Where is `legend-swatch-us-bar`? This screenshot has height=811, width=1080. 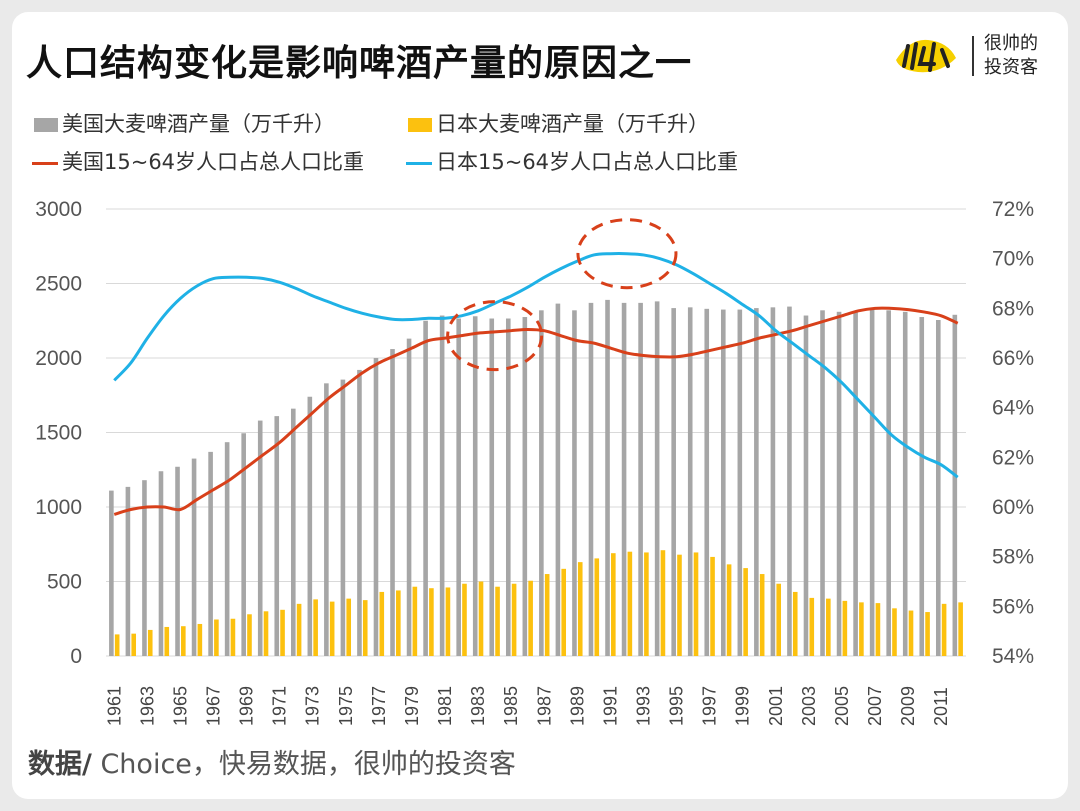 legend-swatch-us-bar is located at coordinates (46, 125).